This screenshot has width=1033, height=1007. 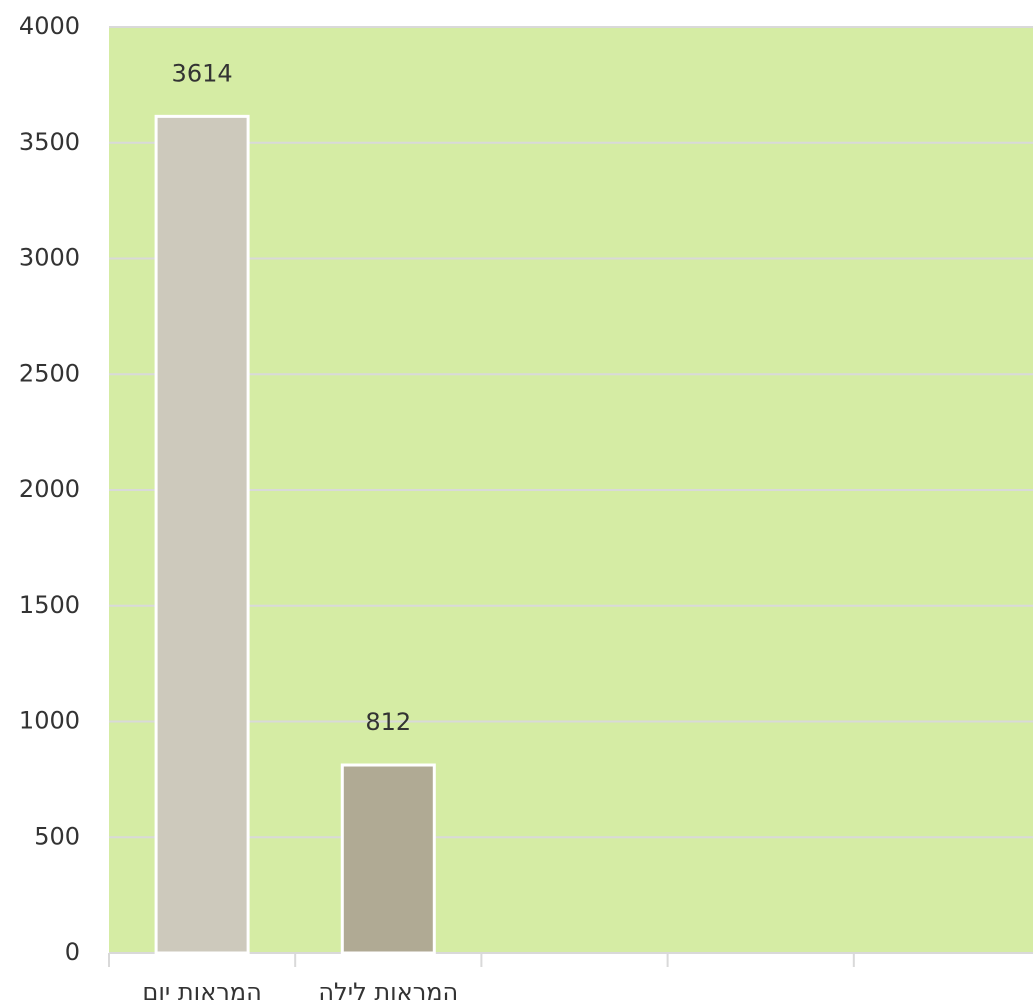 I want to click on x-tick-label: המראות יום, so click(x=201, y=992).